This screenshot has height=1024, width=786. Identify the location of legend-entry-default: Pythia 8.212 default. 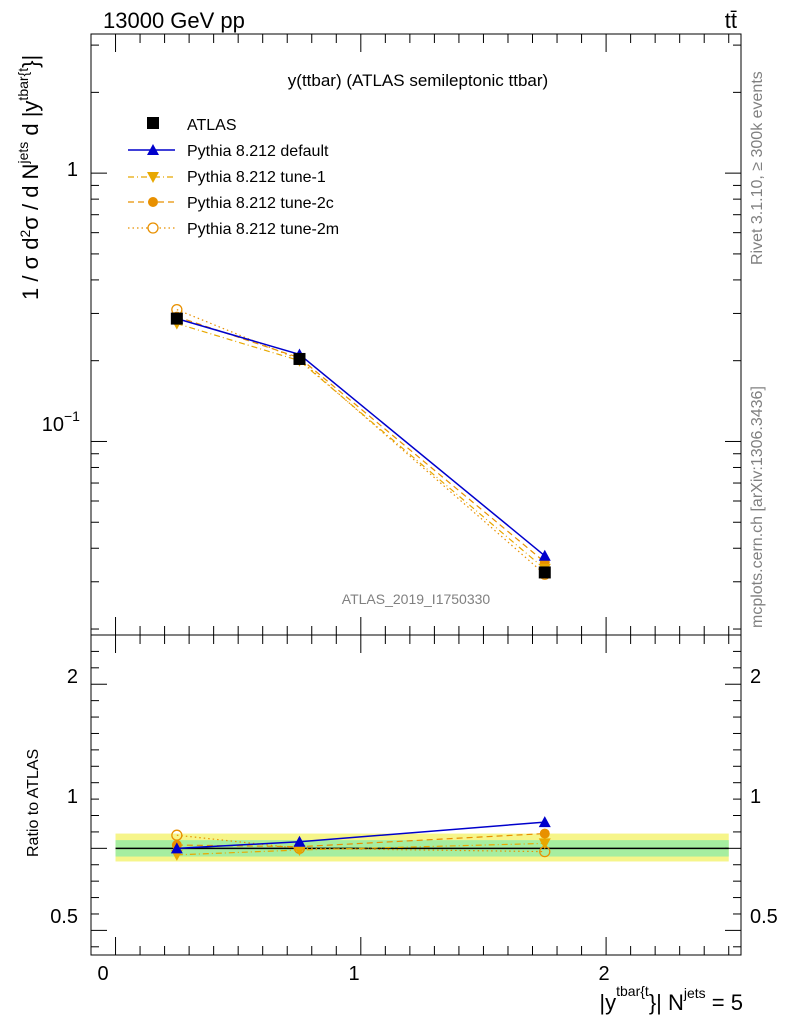
(228, 151).